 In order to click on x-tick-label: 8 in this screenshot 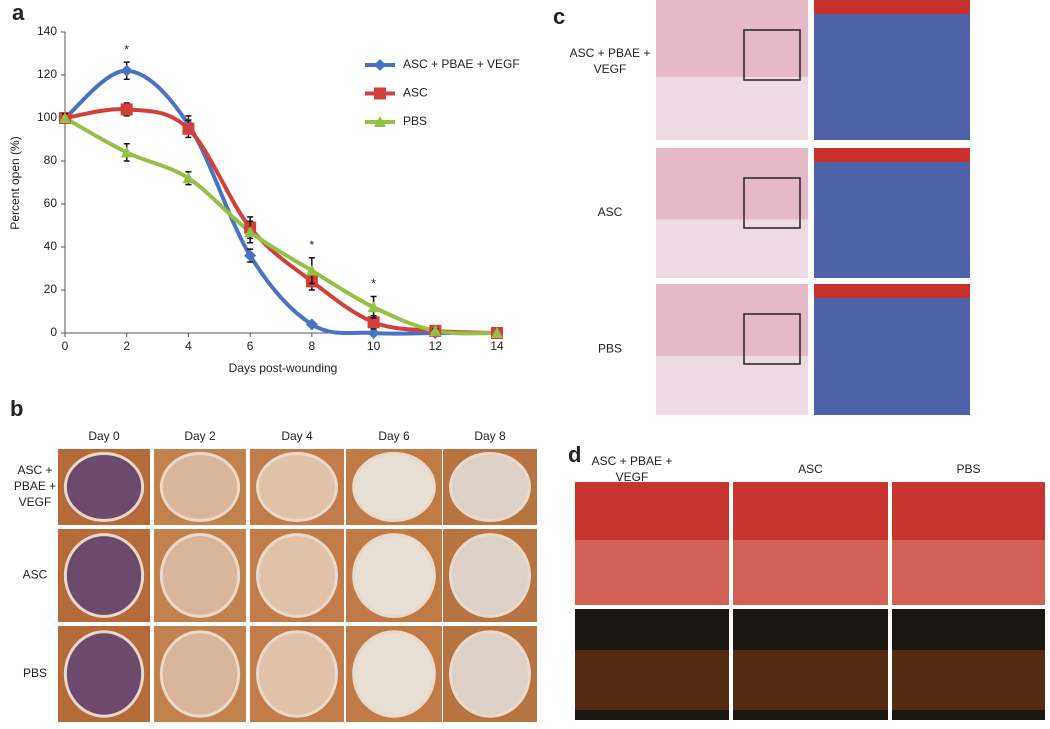, I will do `click(312, 346)`.